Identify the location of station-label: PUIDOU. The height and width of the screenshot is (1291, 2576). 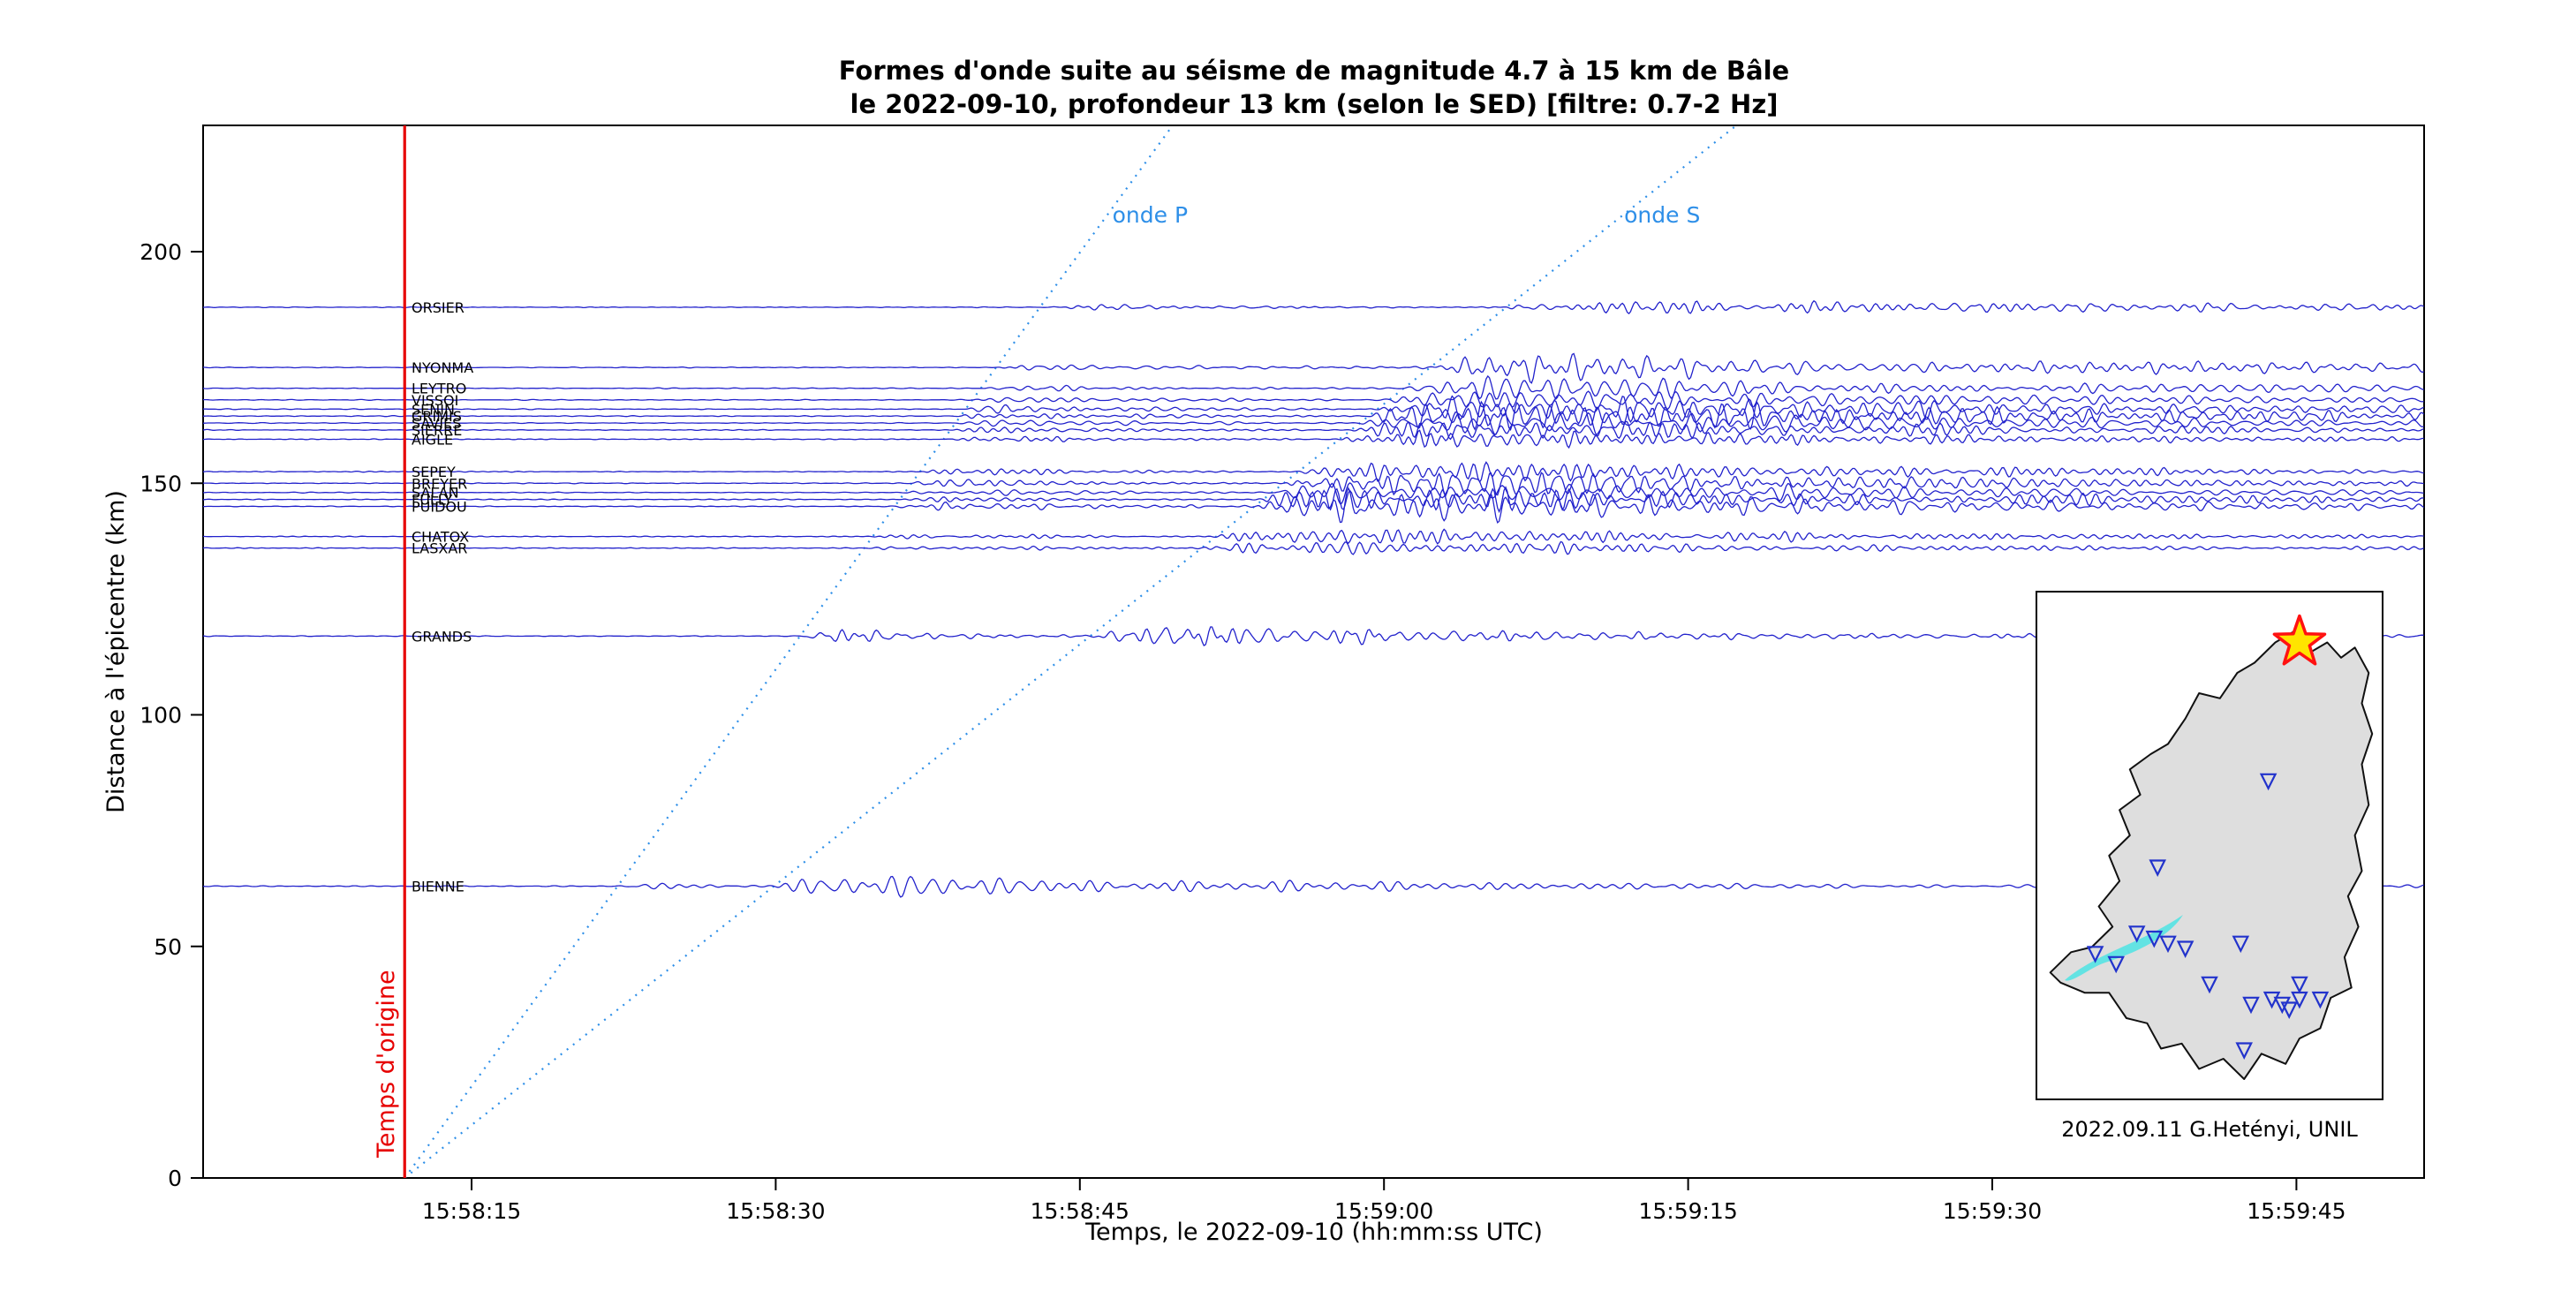
(439, 507).